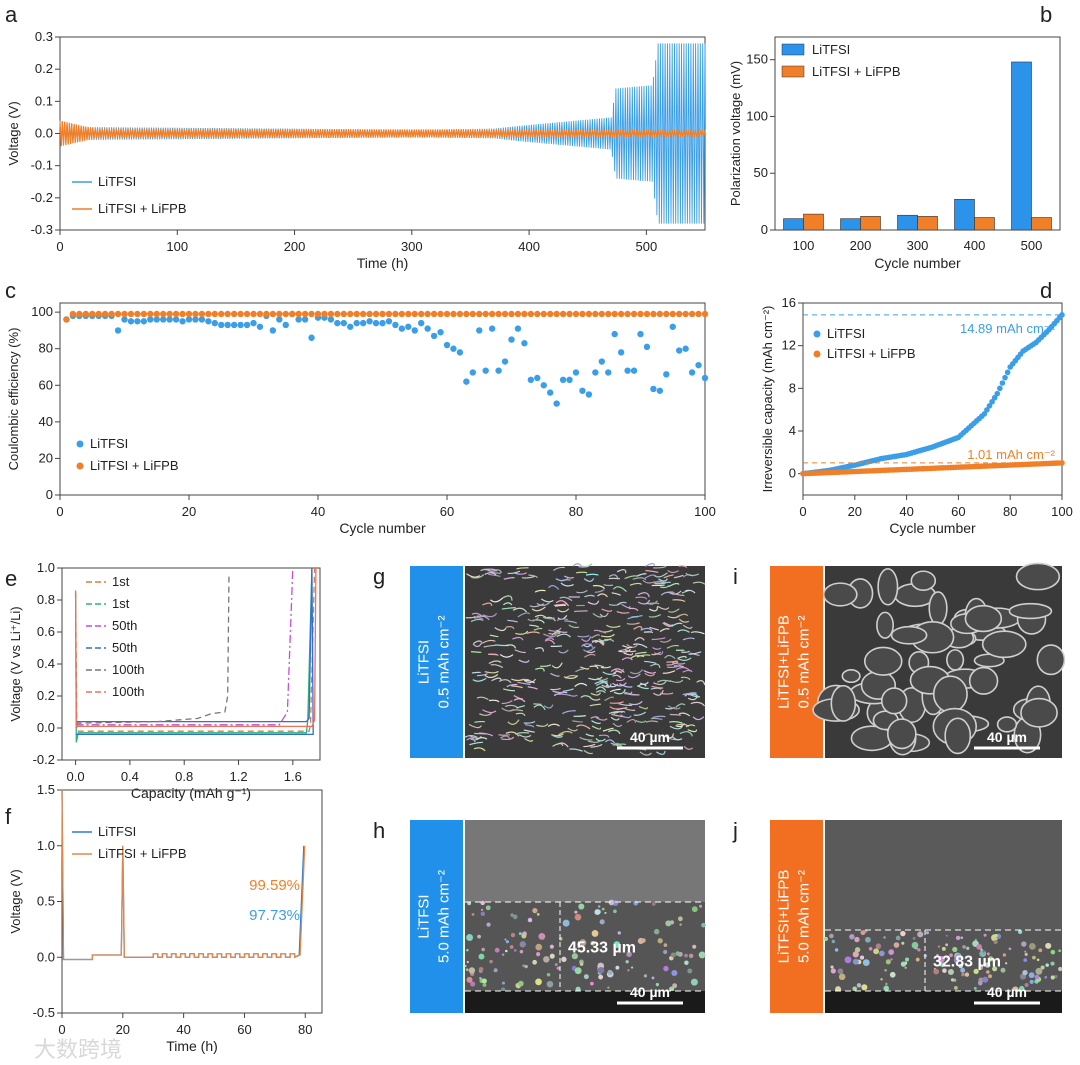  I want to click on panel-letter-h: h, so click(379, 830).